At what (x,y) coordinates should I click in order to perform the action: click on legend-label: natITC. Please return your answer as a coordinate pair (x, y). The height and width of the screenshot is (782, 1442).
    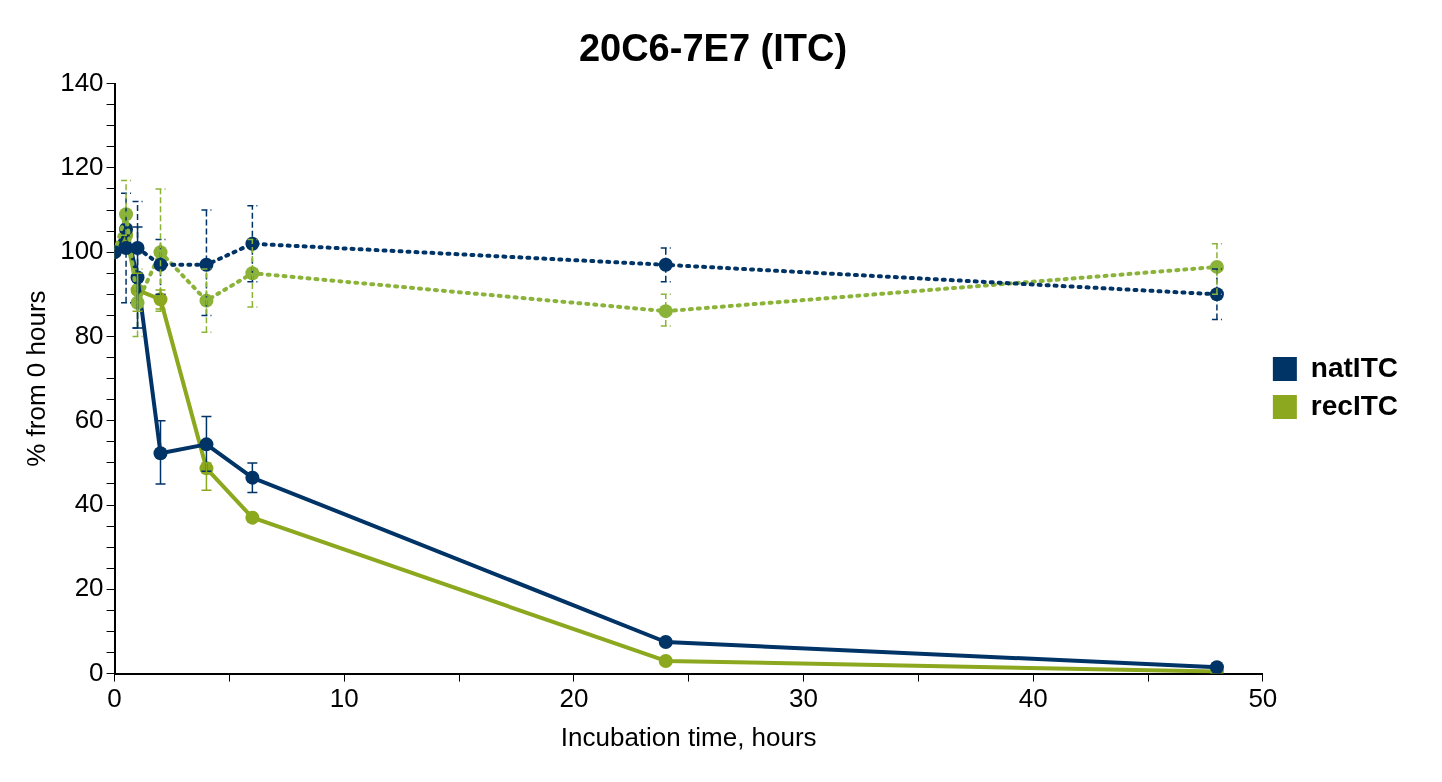
    Looking at the image, I should click on (1354, 367).